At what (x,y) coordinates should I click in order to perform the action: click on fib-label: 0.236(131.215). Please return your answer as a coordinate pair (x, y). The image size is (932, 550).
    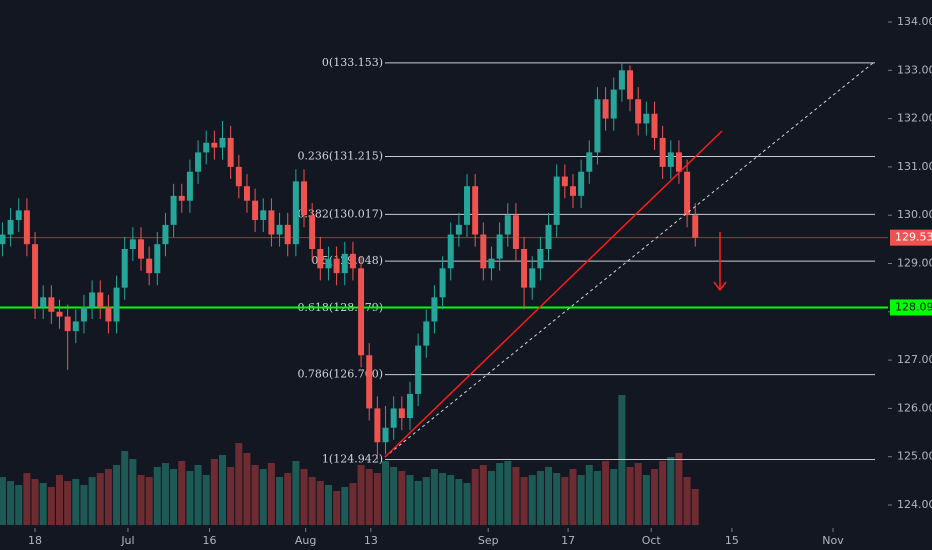
    Looking at the image, I should click on (340, 156).